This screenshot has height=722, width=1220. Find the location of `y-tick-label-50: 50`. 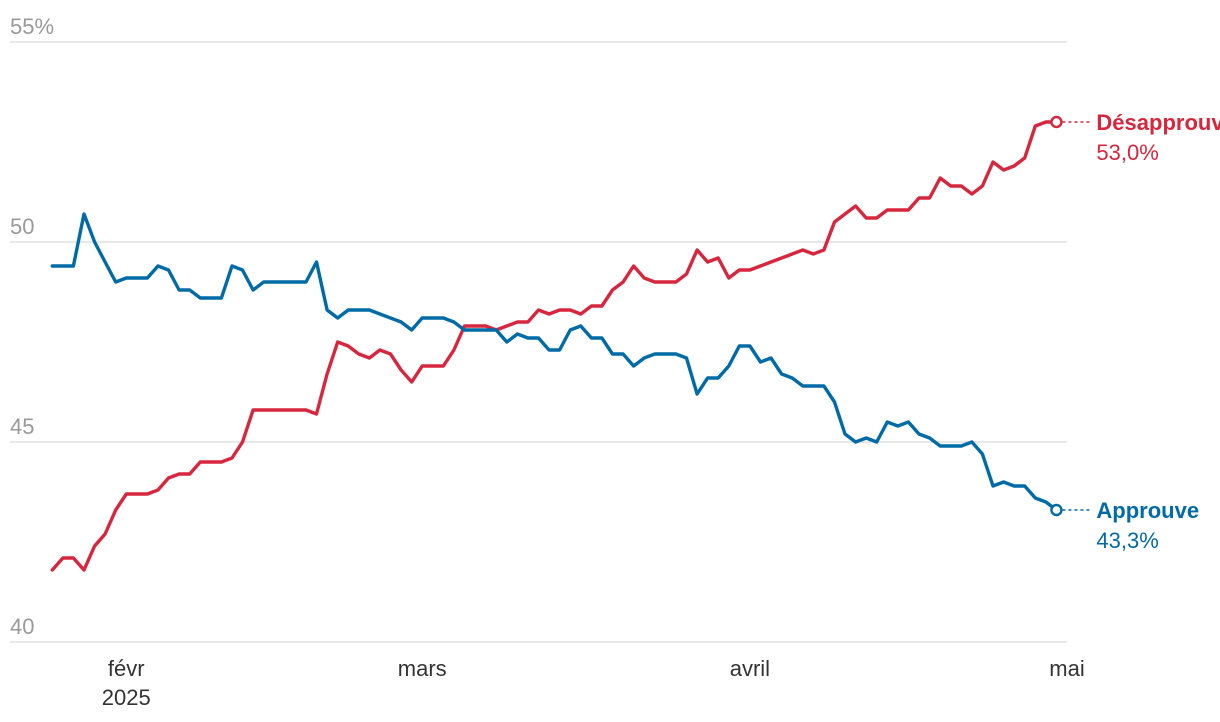

y-tick-label-50: 50 is located at coordinates (22, 226).